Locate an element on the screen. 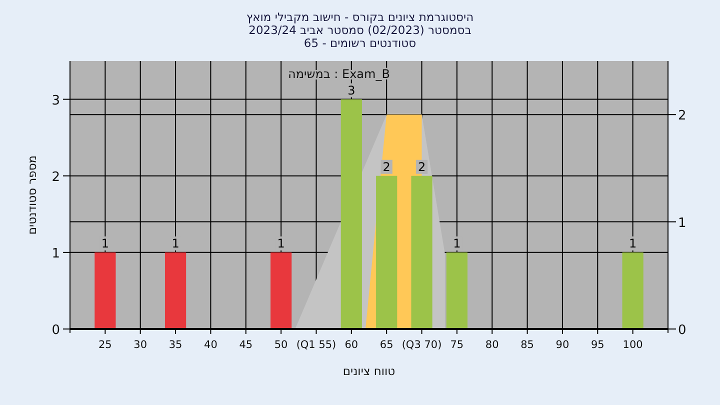  x-tick-label: 75 is located at coordinates (457, 345).